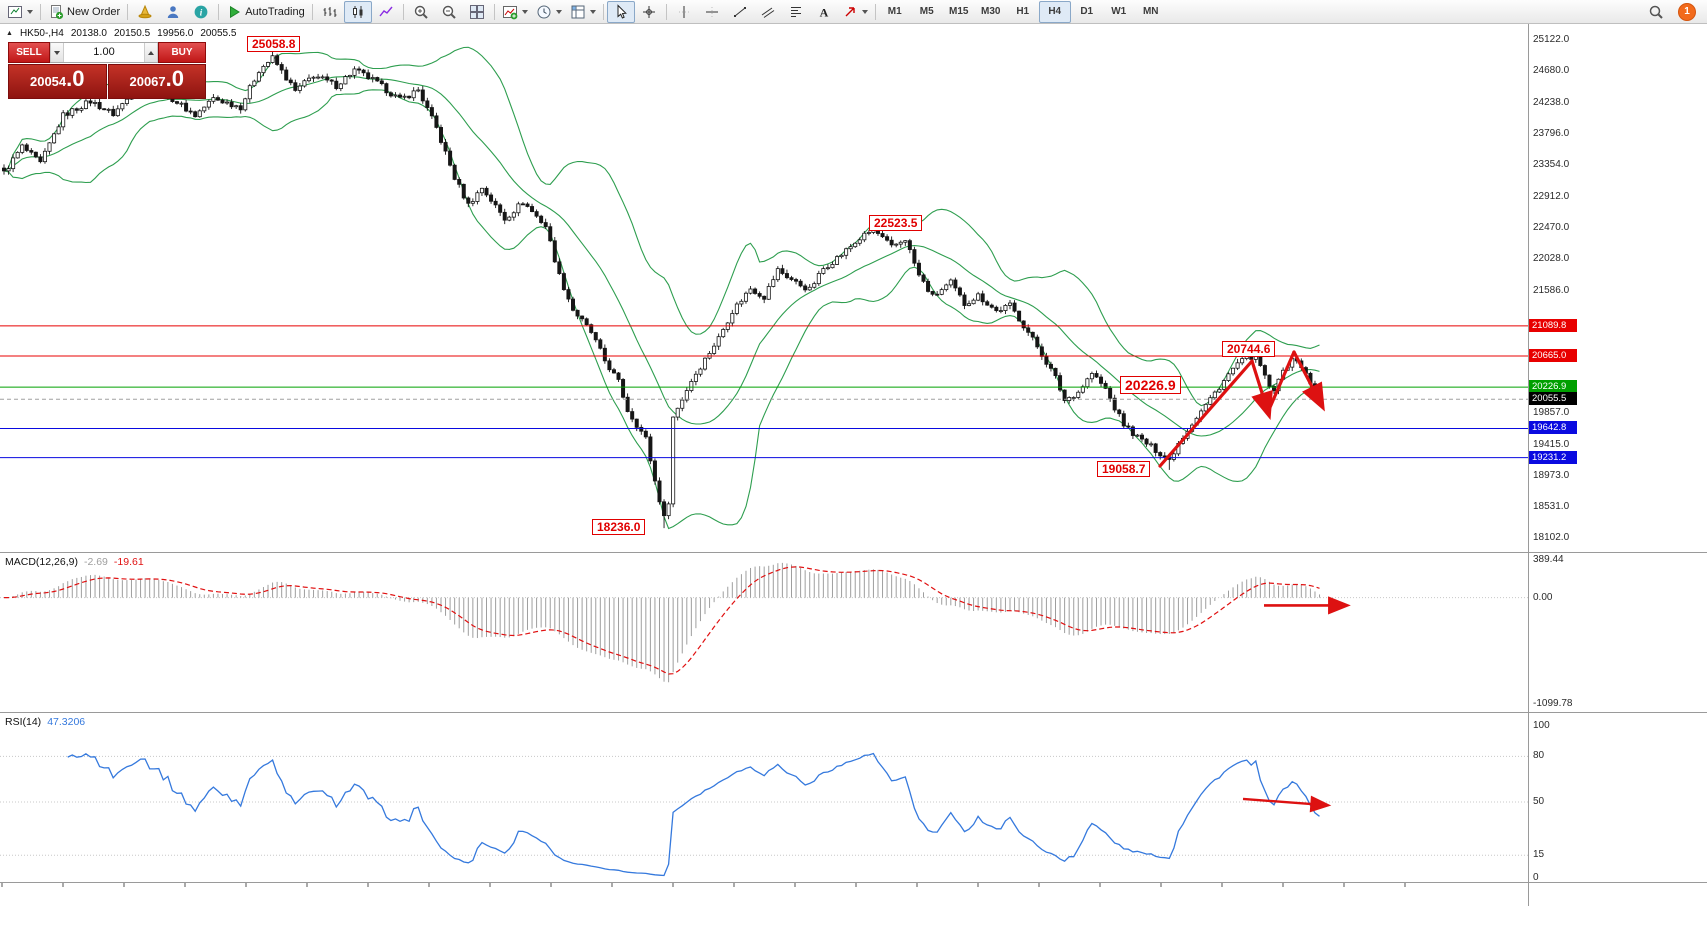 Image resolution: width=1707 pixels, height=949 pixels. I want to click on triangle-up-icon, so click(151, 52).